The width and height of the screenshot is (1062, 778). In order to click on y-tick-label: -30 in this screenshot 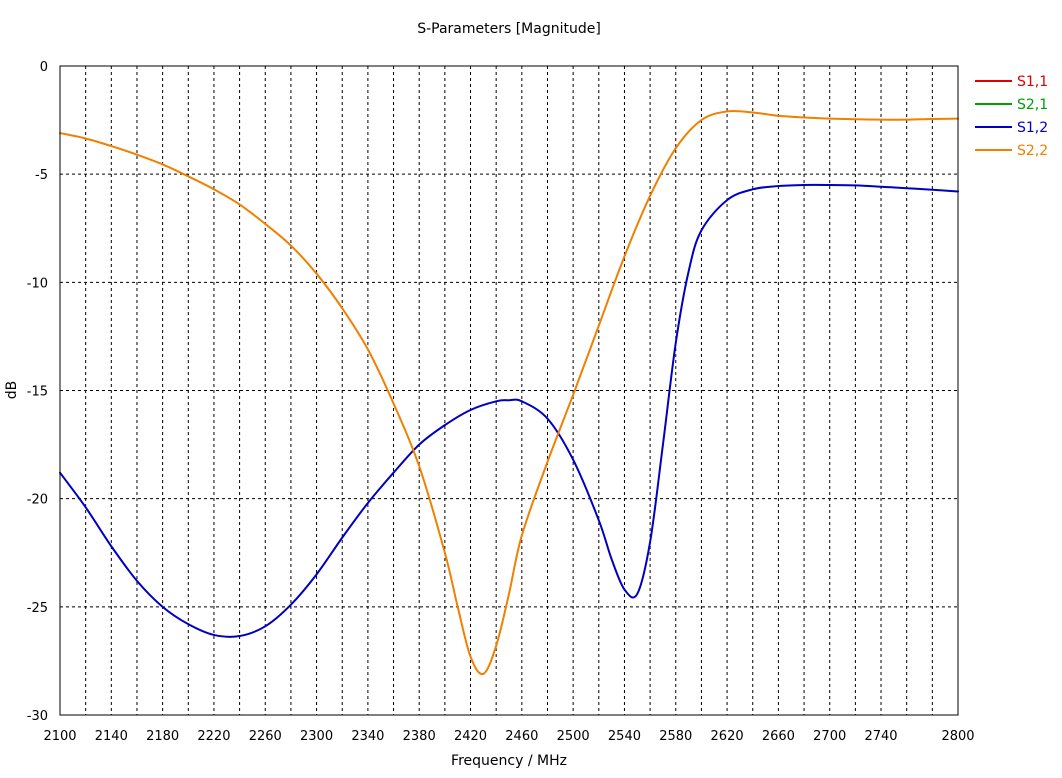, I will do `click(37, 716)`.